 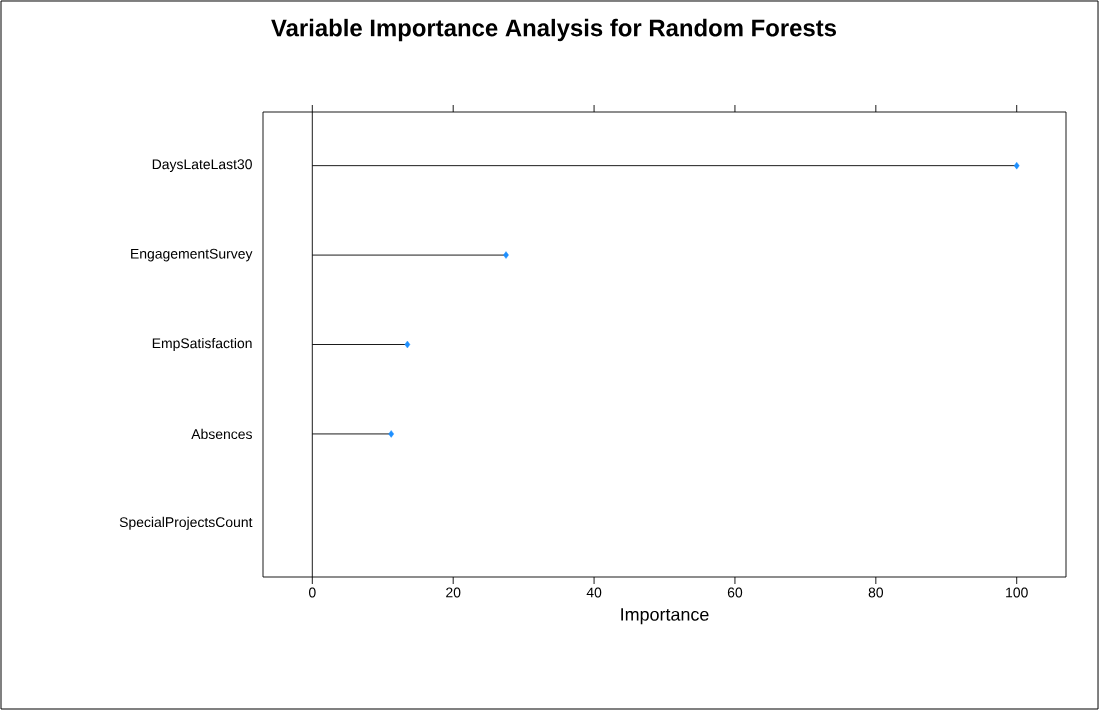 What do you see at coordinates (735, 592) in the screenshot?
I see `x-tick-label: 60` at bounding box center [735, 592].